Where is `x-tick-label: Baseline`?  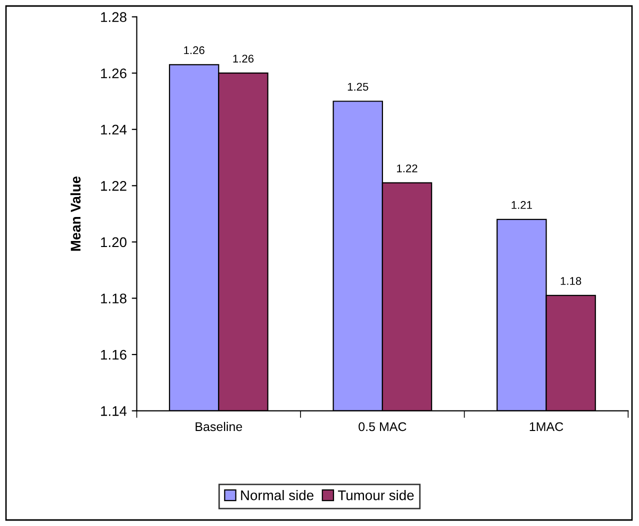
x-tick-label: Baseline is located at coordinates (219, 427).